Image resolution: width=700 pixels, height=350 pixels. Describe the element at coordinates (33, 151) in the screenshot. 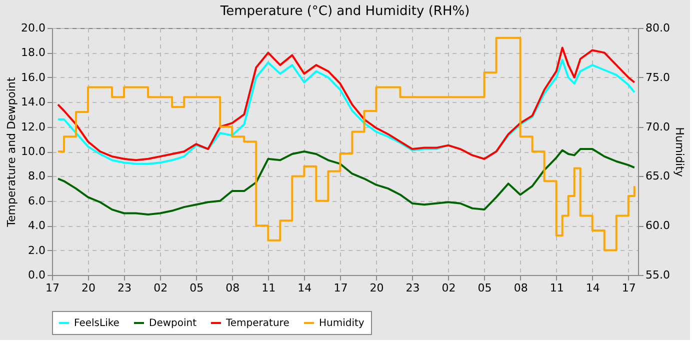

I see `y-tick-label: 10.0` at that location.